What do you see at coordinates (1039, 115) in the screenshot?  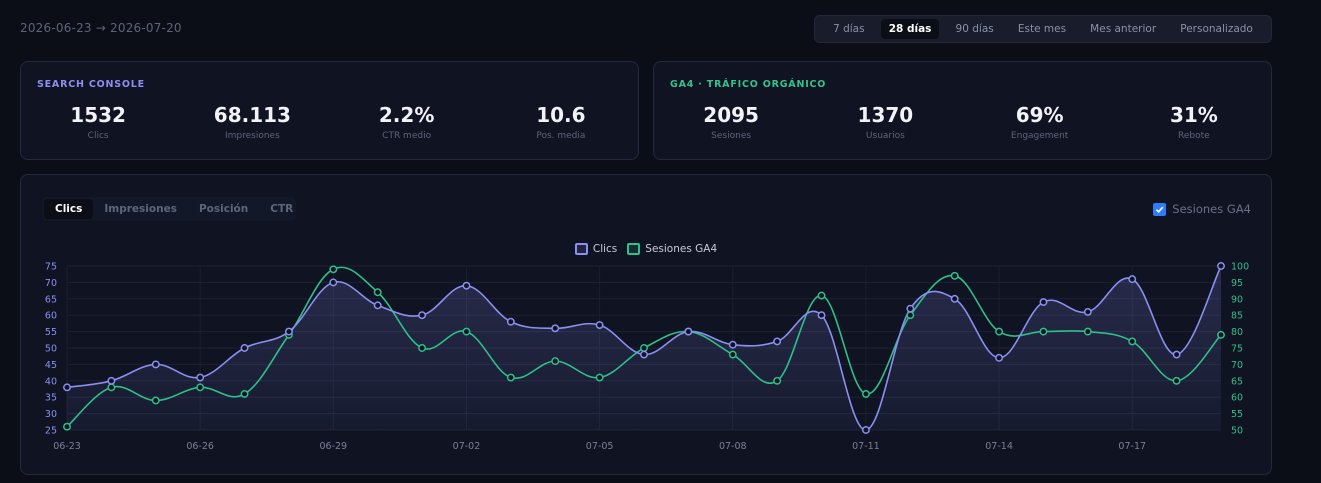 I see `metric-value: 69%` at bounding box center [1039, 115].